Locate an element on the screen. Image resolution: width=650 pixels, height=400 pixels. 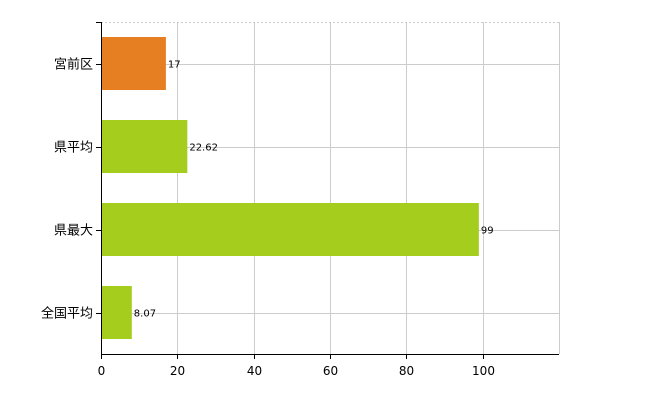
data-label: 17 is located at coordinates (174, 65).